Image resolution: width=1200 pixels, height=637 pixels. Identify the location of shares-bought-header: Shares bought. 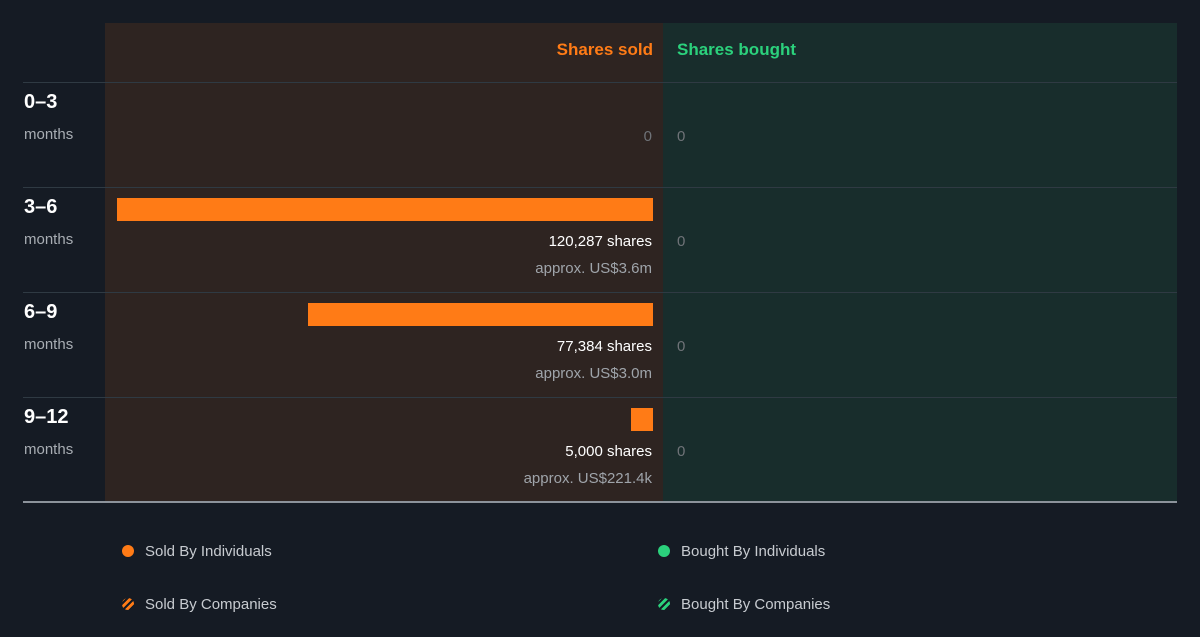
(737, 49).